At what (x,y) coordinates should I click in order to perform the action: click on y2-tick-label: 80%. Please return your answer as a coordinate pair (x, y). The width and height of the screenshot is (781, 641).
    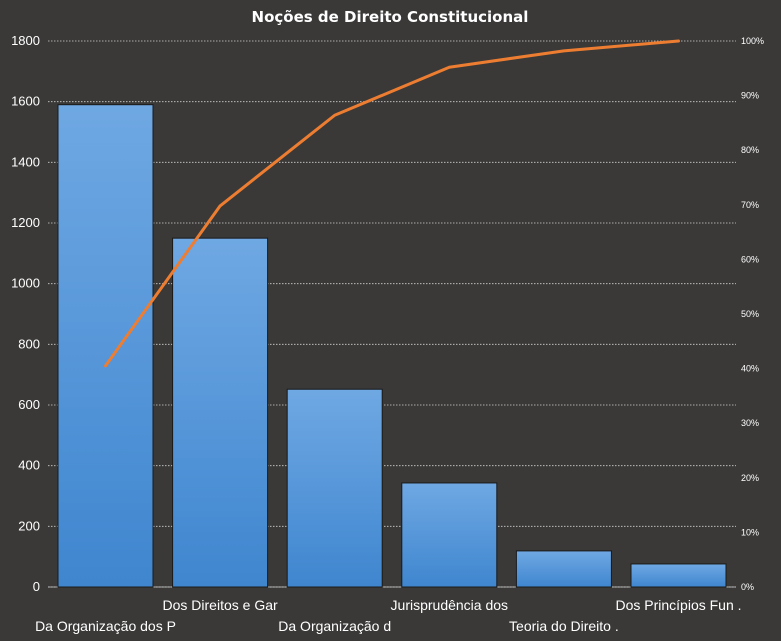
    Looking at the image, I should click on (750, 150).